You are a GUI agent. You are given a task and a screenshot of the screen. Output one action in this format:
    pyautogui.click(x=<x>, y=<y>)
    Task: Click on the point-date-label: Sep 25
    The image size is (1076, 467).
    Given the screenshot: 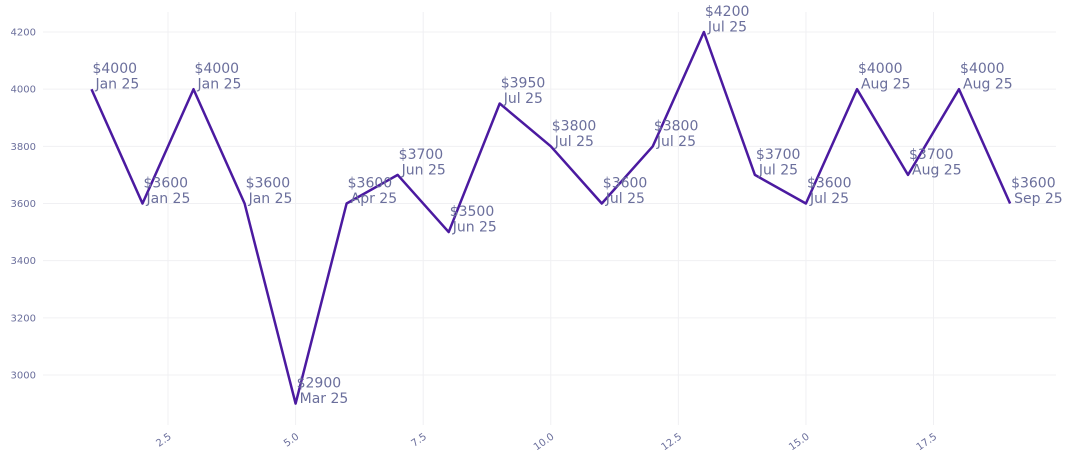 What is the action you would take?
    pyautogui.click(x=1038, y=199)
    